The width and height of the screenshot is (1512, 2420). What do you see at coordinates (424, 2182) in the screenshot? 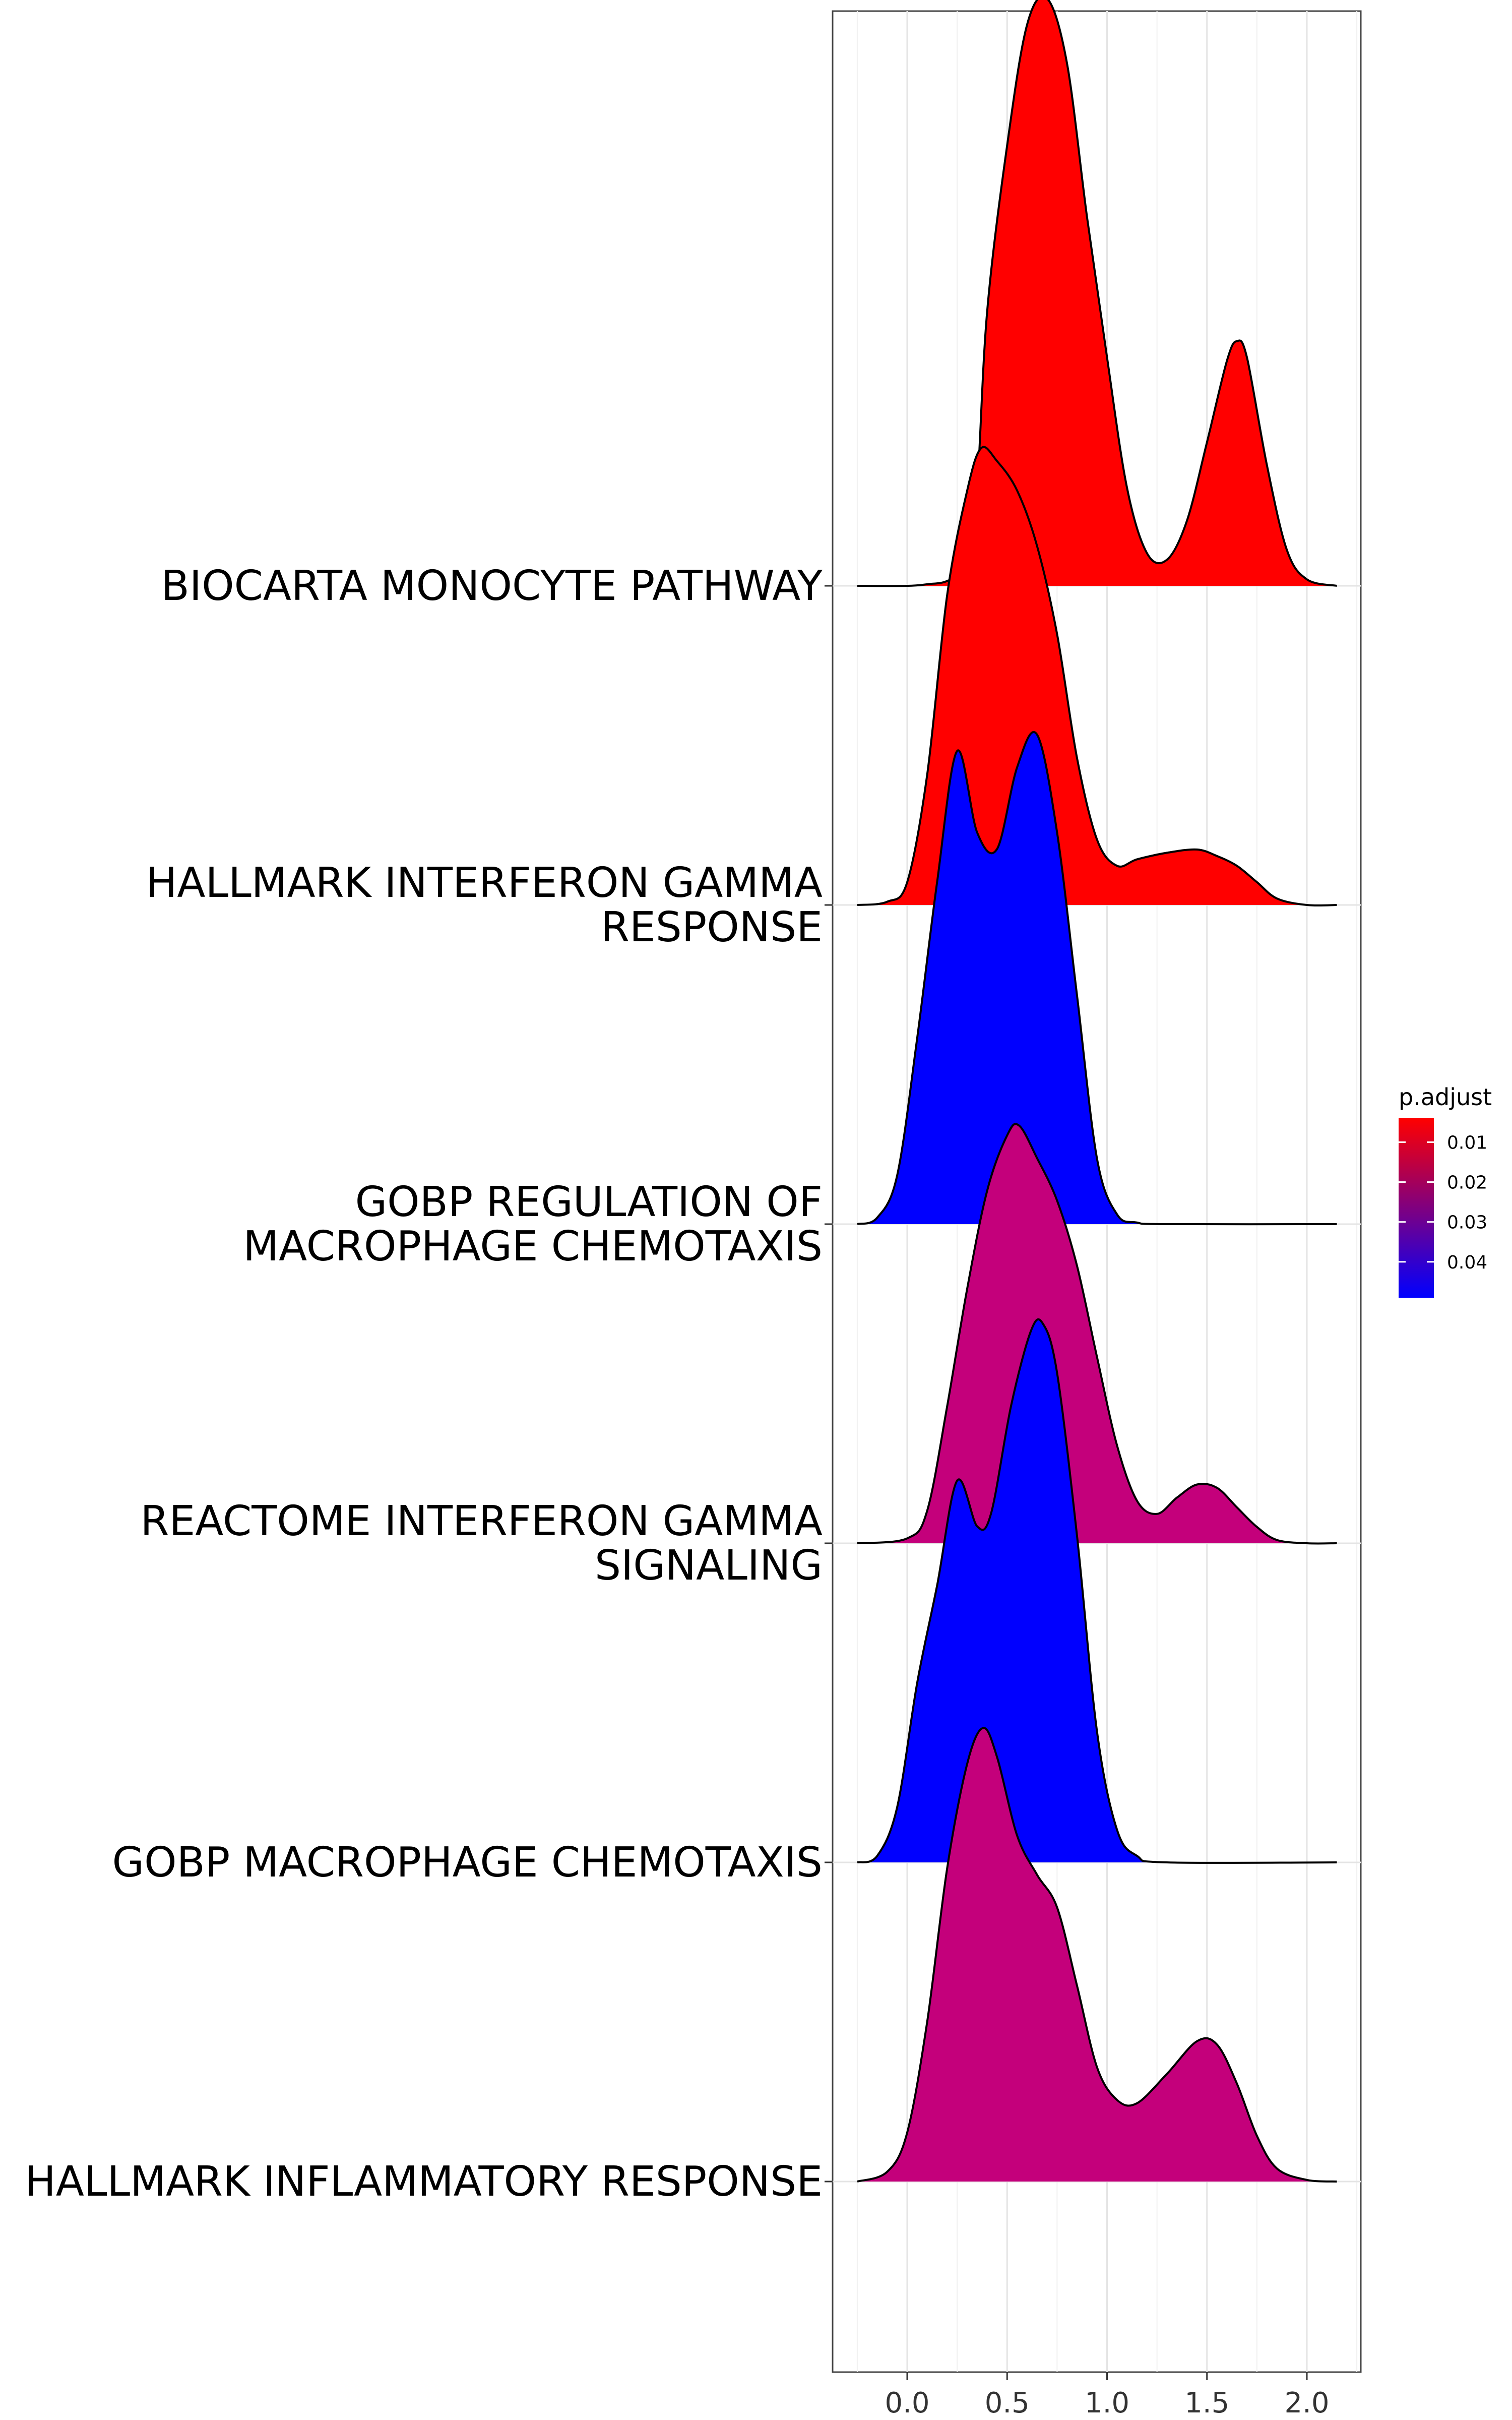
I see `y-tick-label: HALLMARK INFLAMMATORY RESPONSE` at bounding box center [424, 2182].